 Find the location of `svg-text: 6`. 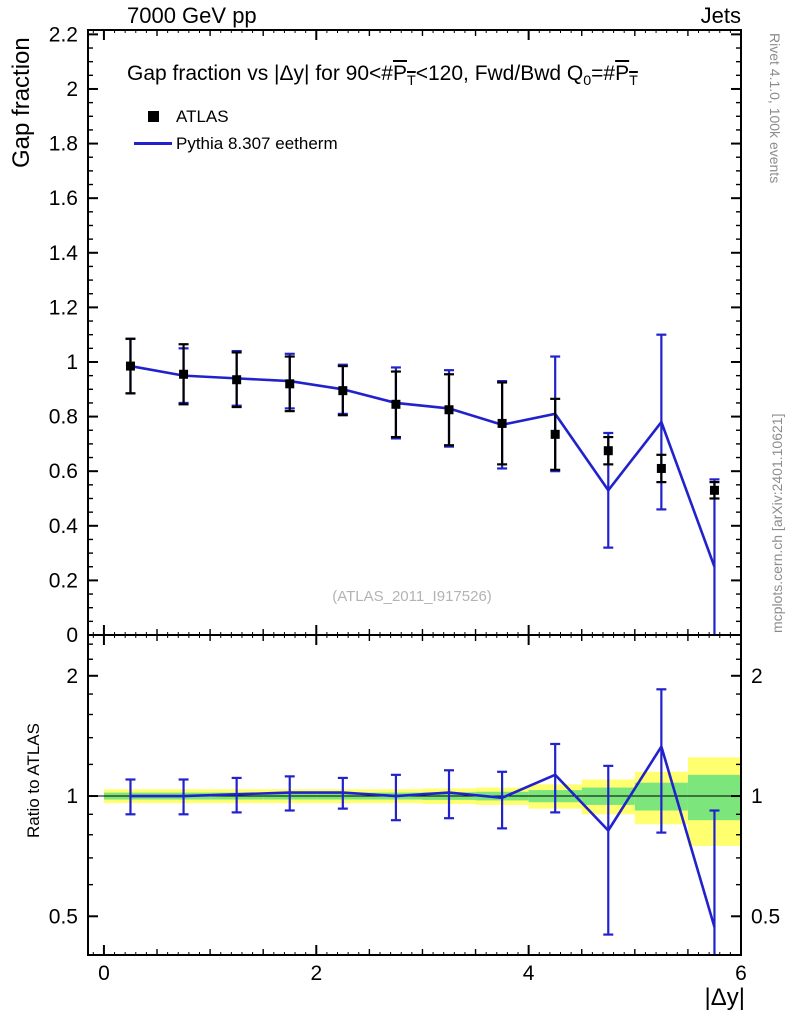

svg-text: 6 is located at coordinates (741, 973).